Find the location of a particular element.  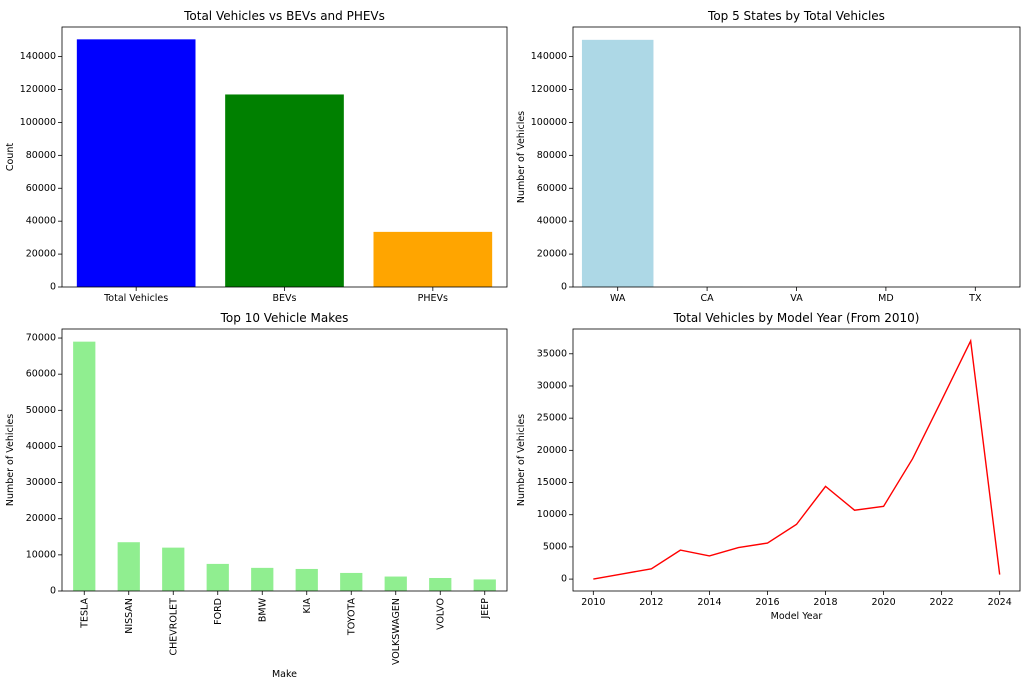

bar-jeep is located at coordinates (484, 585).